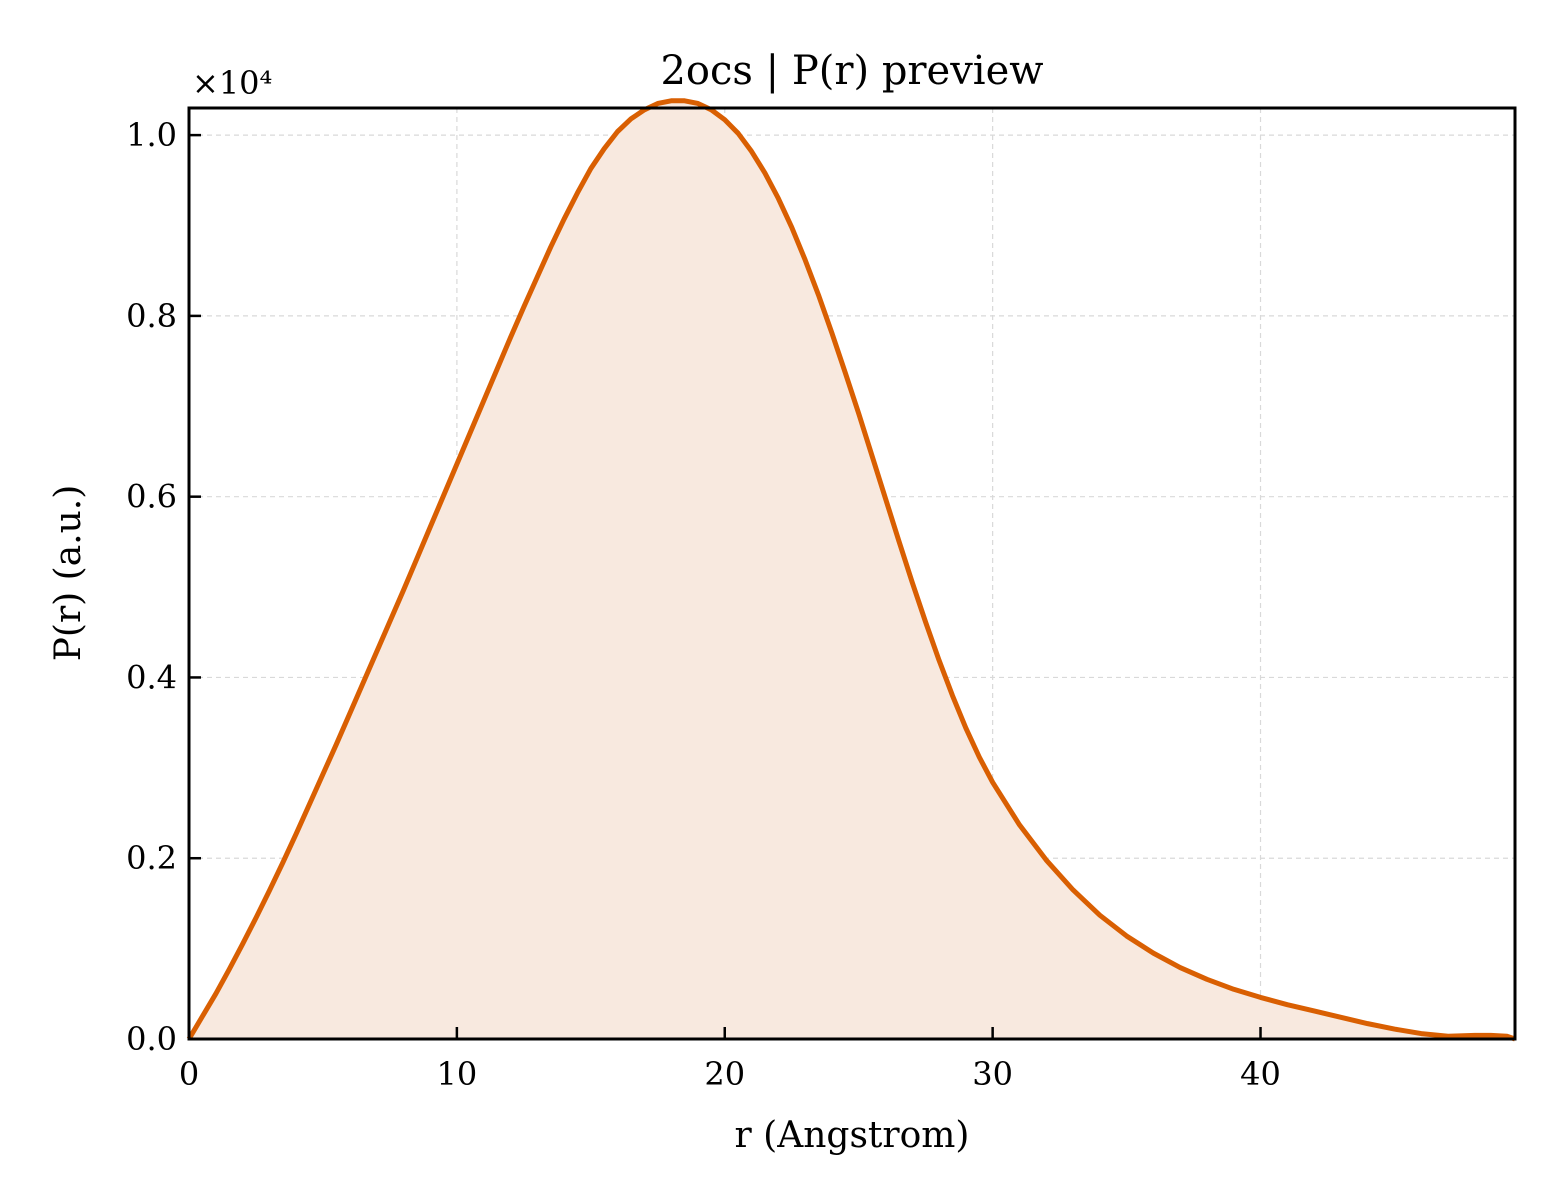 This screenshot has height=1200, width=1560. Describe the element at coordinates (724, 1074) in the screenshot. I see `x-tick-label: 20` at that location.